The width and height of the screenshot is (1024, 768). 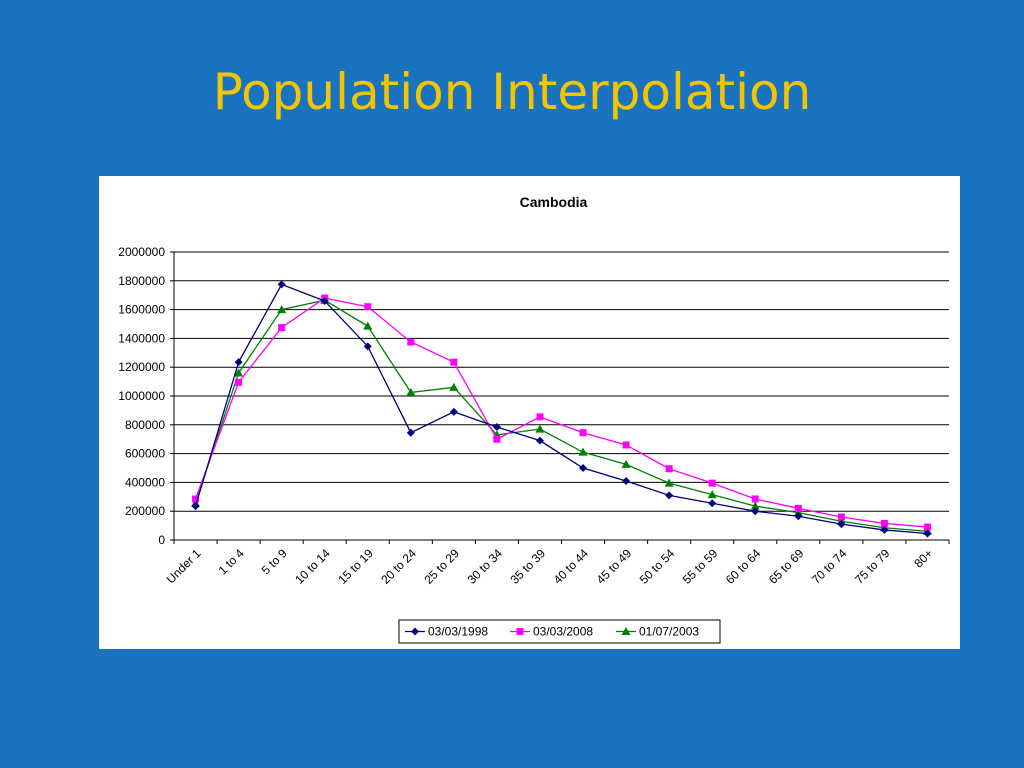 What do you see at coordinates (145, 511) in the screenshot?
I see `y-tick-label: 200000` at bounding box center [145, 511].